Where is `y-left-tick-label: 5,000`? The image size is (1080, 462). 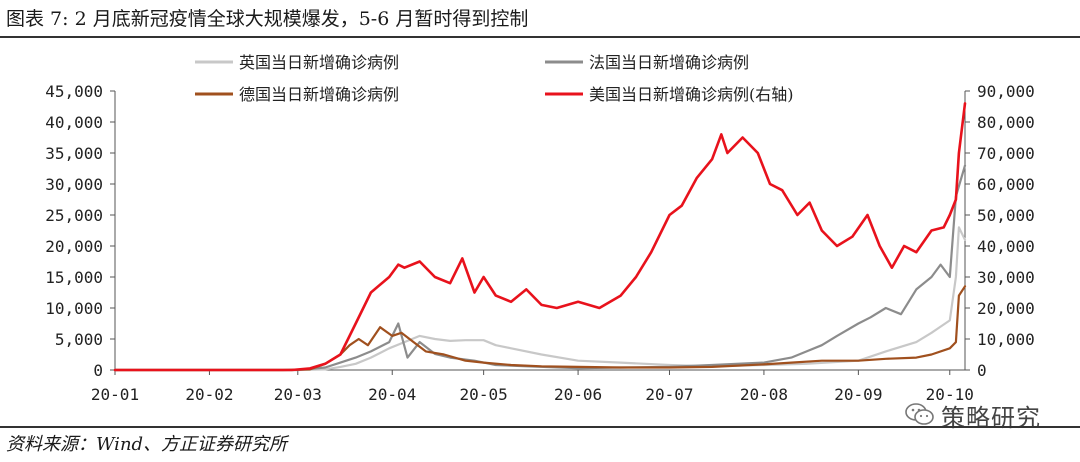
y-left-tick-label: 5,000 is located at coordinates (79, 339).